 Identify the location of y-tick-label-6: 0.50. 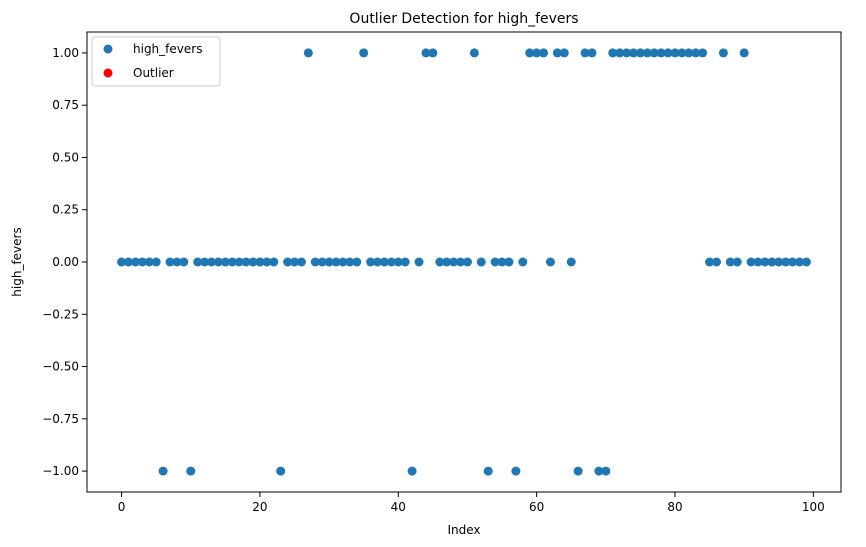
(65, 157).